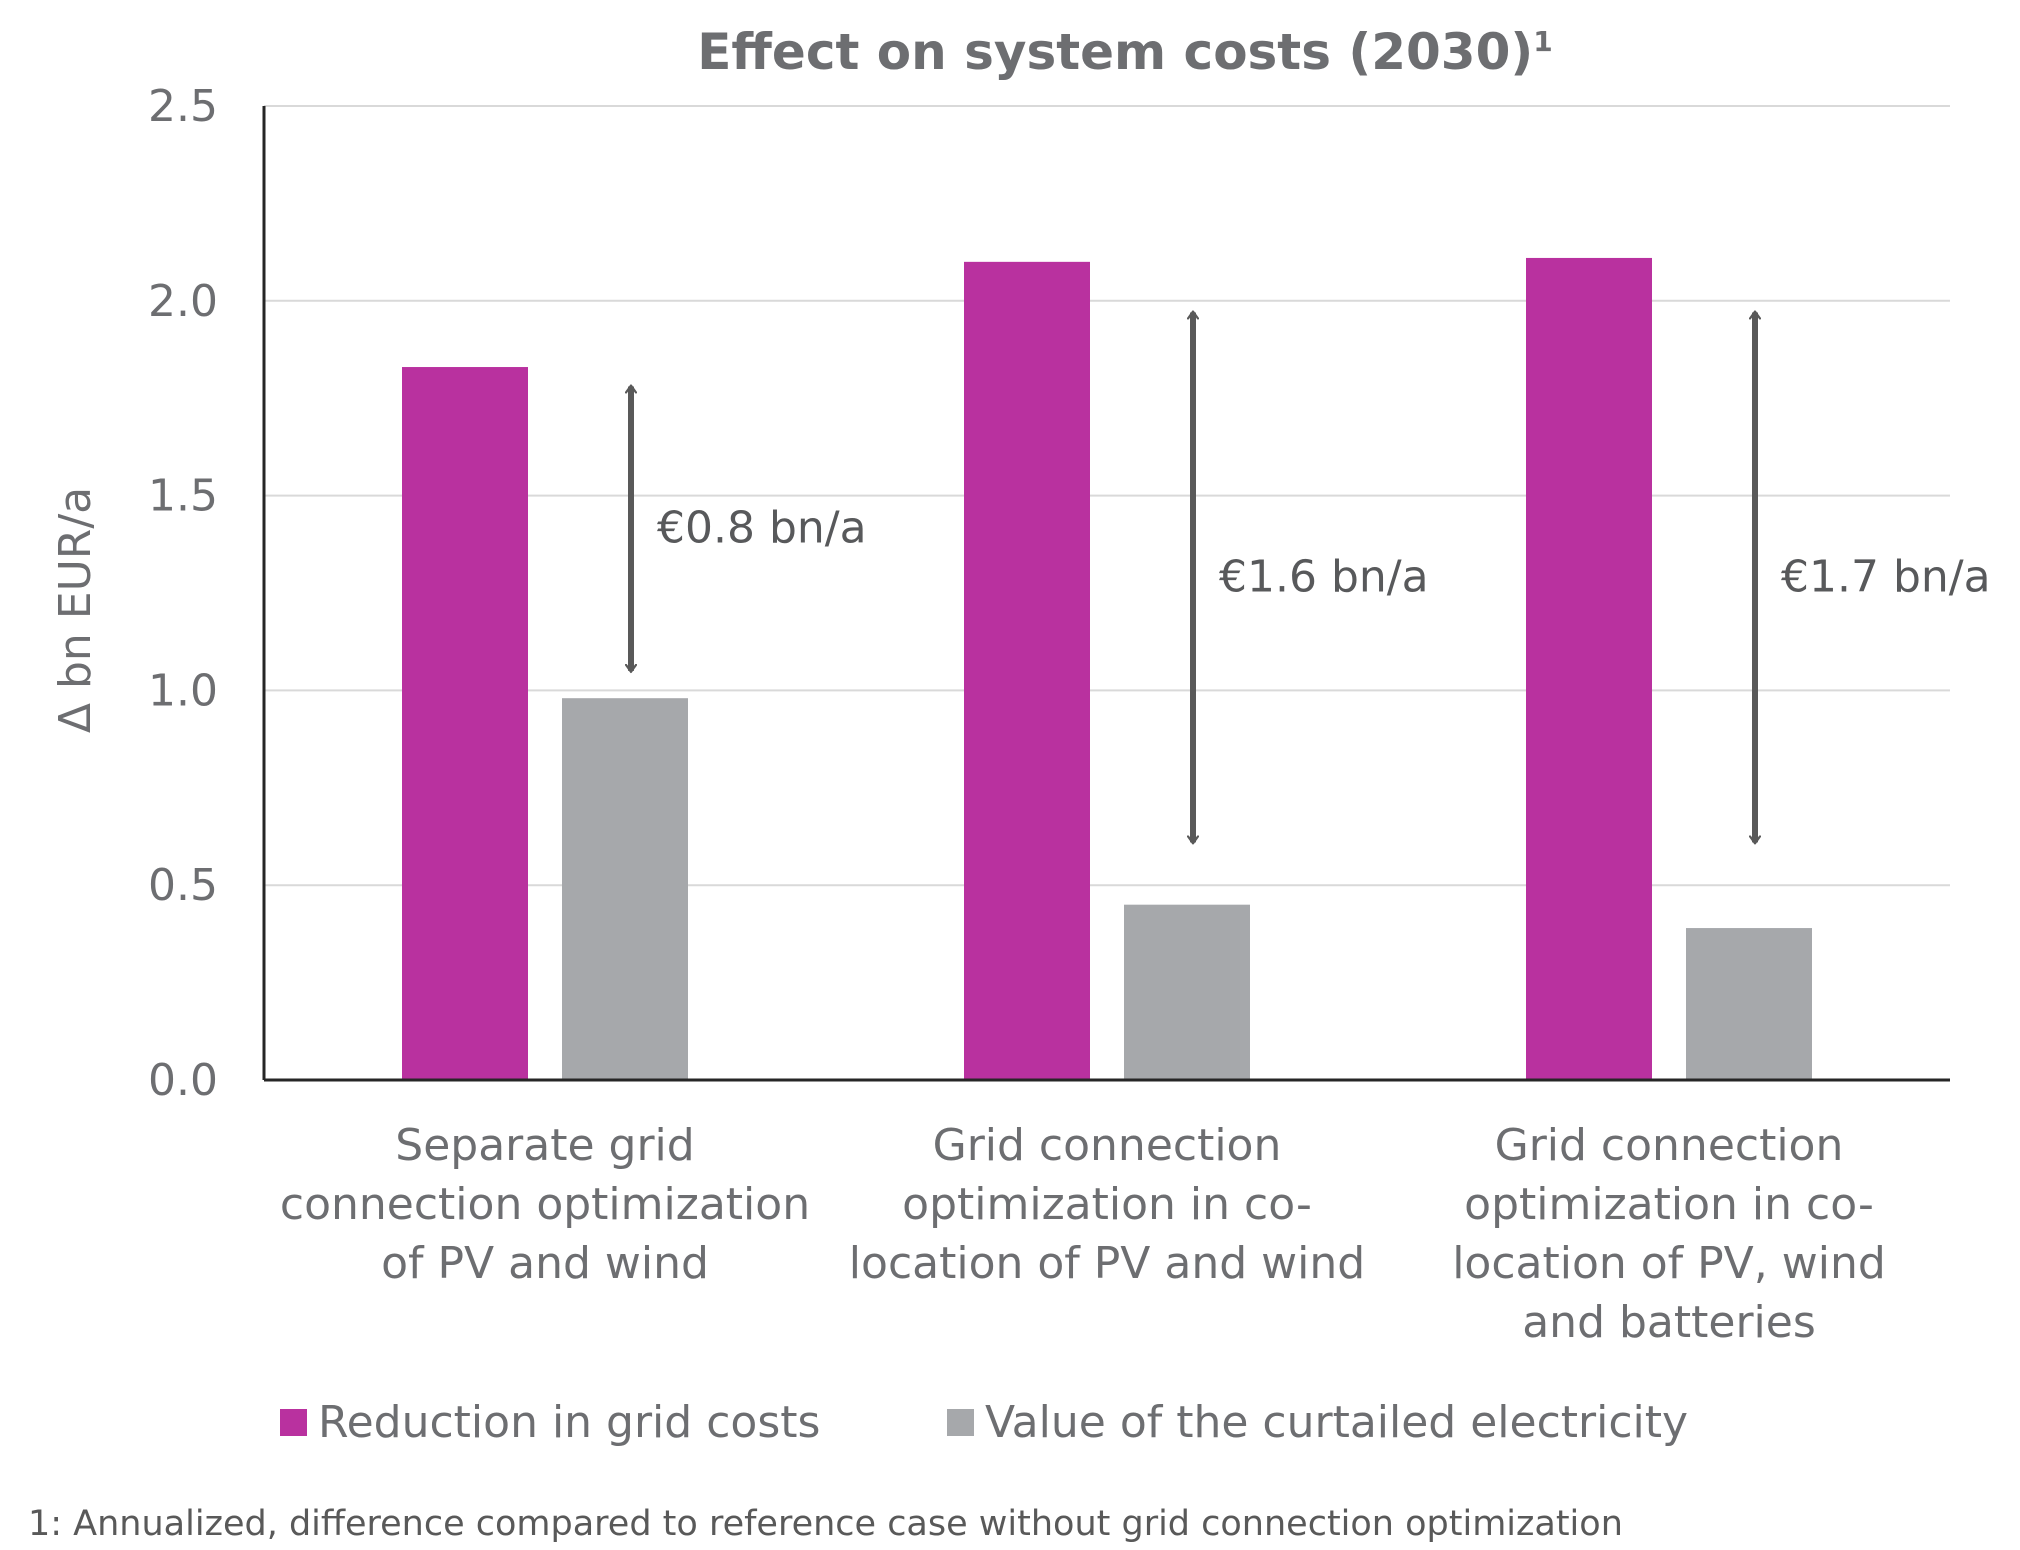 The image size is (2020, 1550). What do you see at coordinates (1107, 1263) in the screenshot?
I see `category-label-line: location of PV and wind` at bounding box center [1107, 1263].